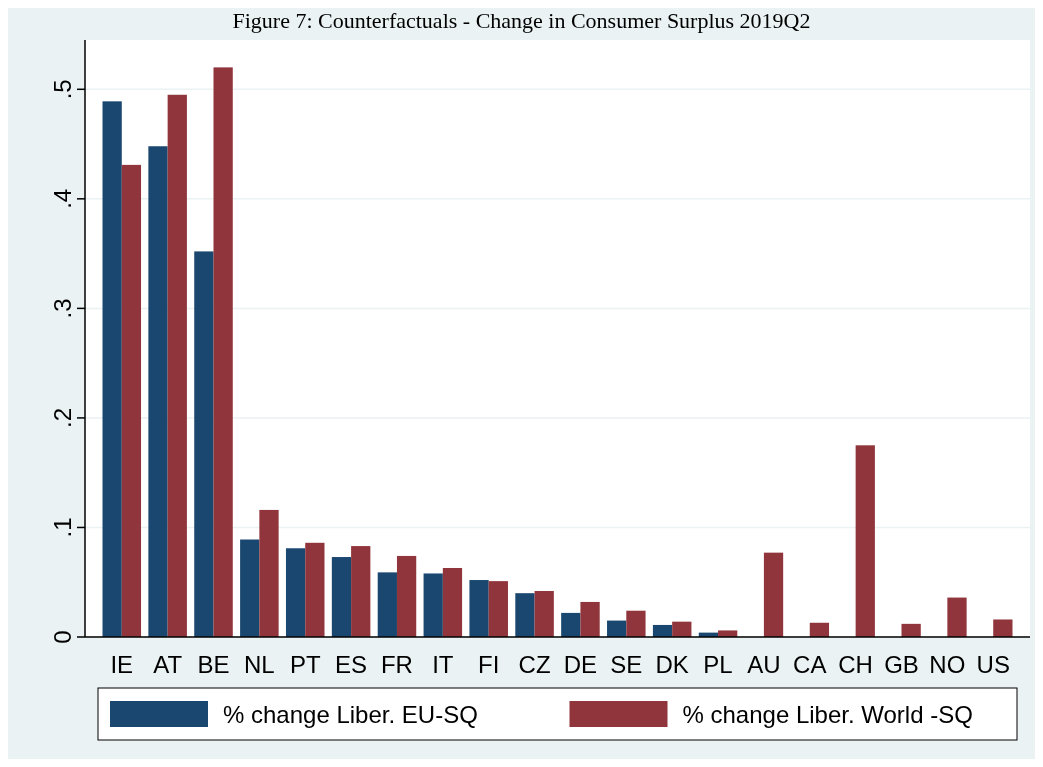  What do you see at coordinates (947, 664) in the screenshot?
I see `x-tick-label: NO` at bounding box center [947, 664].